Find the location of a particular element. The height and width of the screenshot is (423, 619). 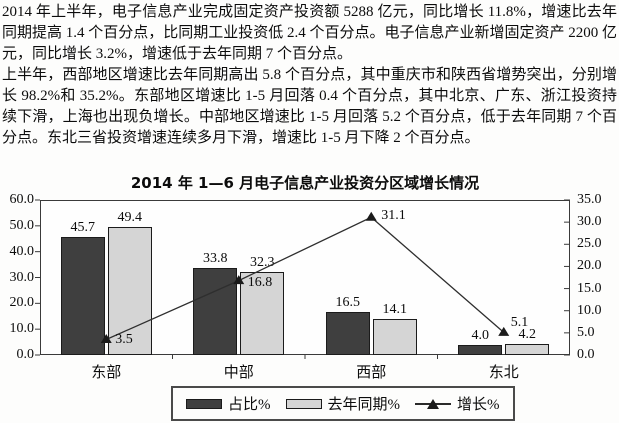

legend-label: 占比% is located at coordinates (249, 405).